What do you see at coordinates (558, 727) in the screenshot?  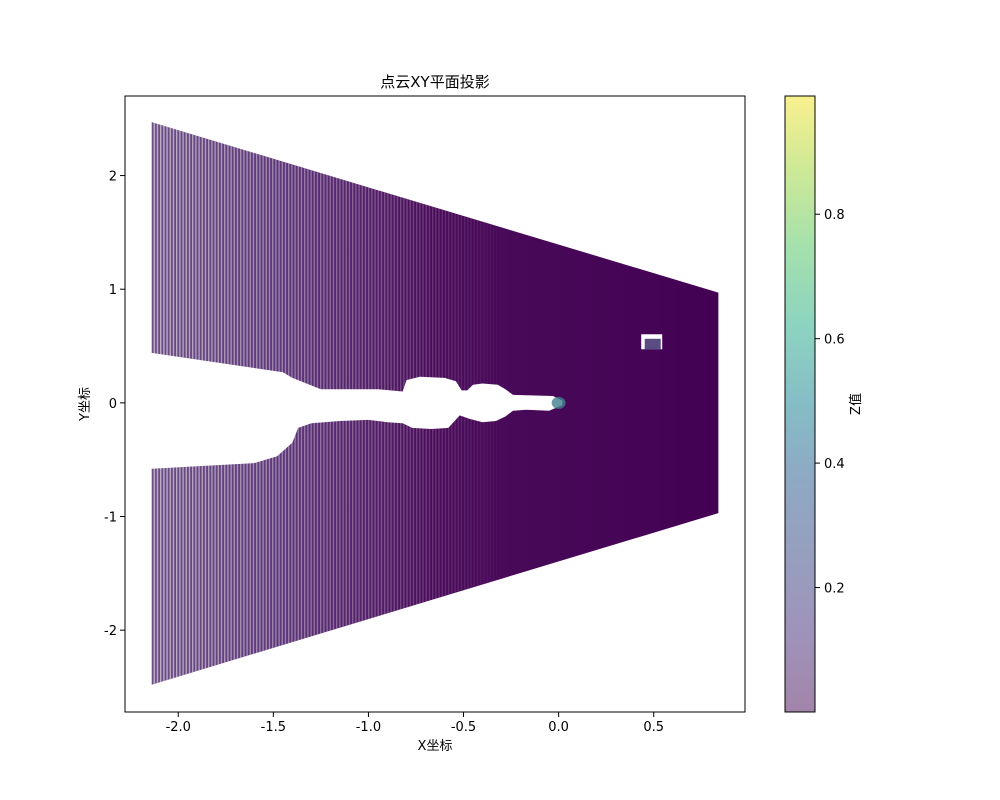 I see `x-tick-label: 0.0` at bounding box center [558, 727].